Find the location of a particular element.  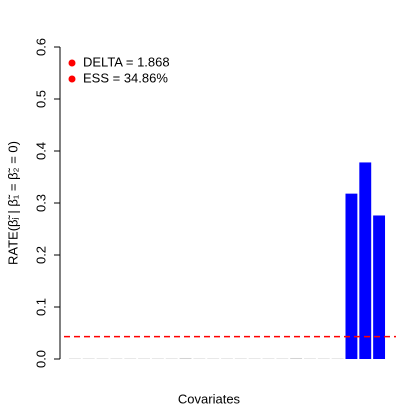

y-tick-label: 0.4 is located at coordinates (40, 151).